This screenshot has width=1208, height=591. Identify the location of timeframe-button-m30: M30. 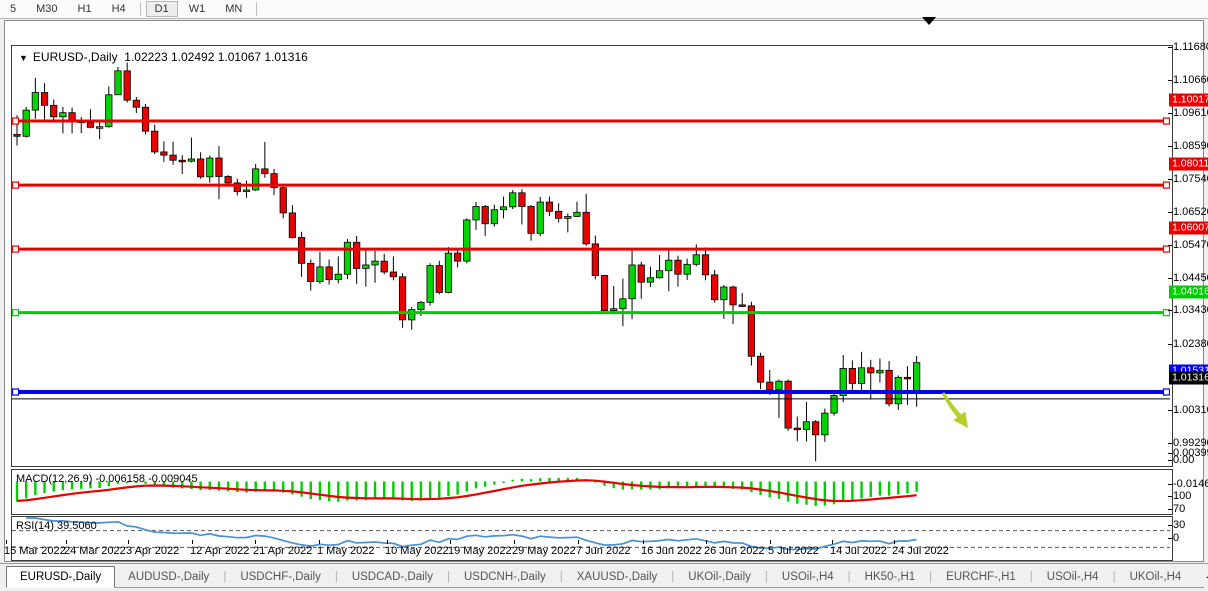
(47, 9).